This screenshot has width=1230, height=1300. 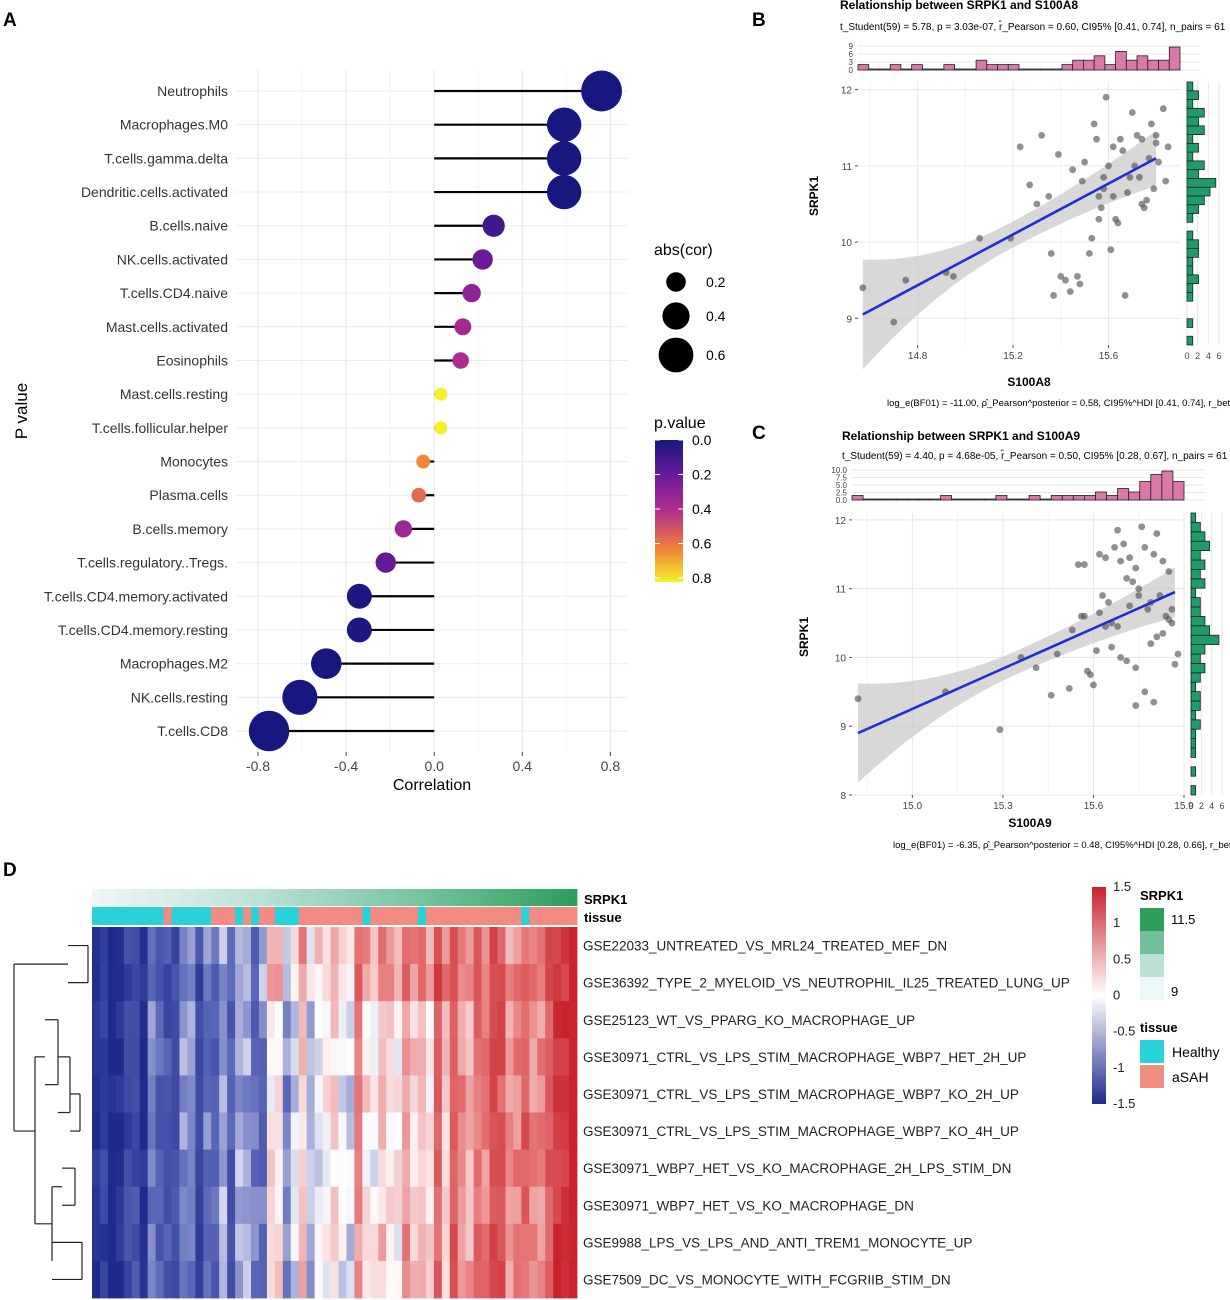 What do you see at coordinates (172, 259) in the screenshot?
I see `category-label-5: NK.cells.activated` at bounding box center [172, 259].